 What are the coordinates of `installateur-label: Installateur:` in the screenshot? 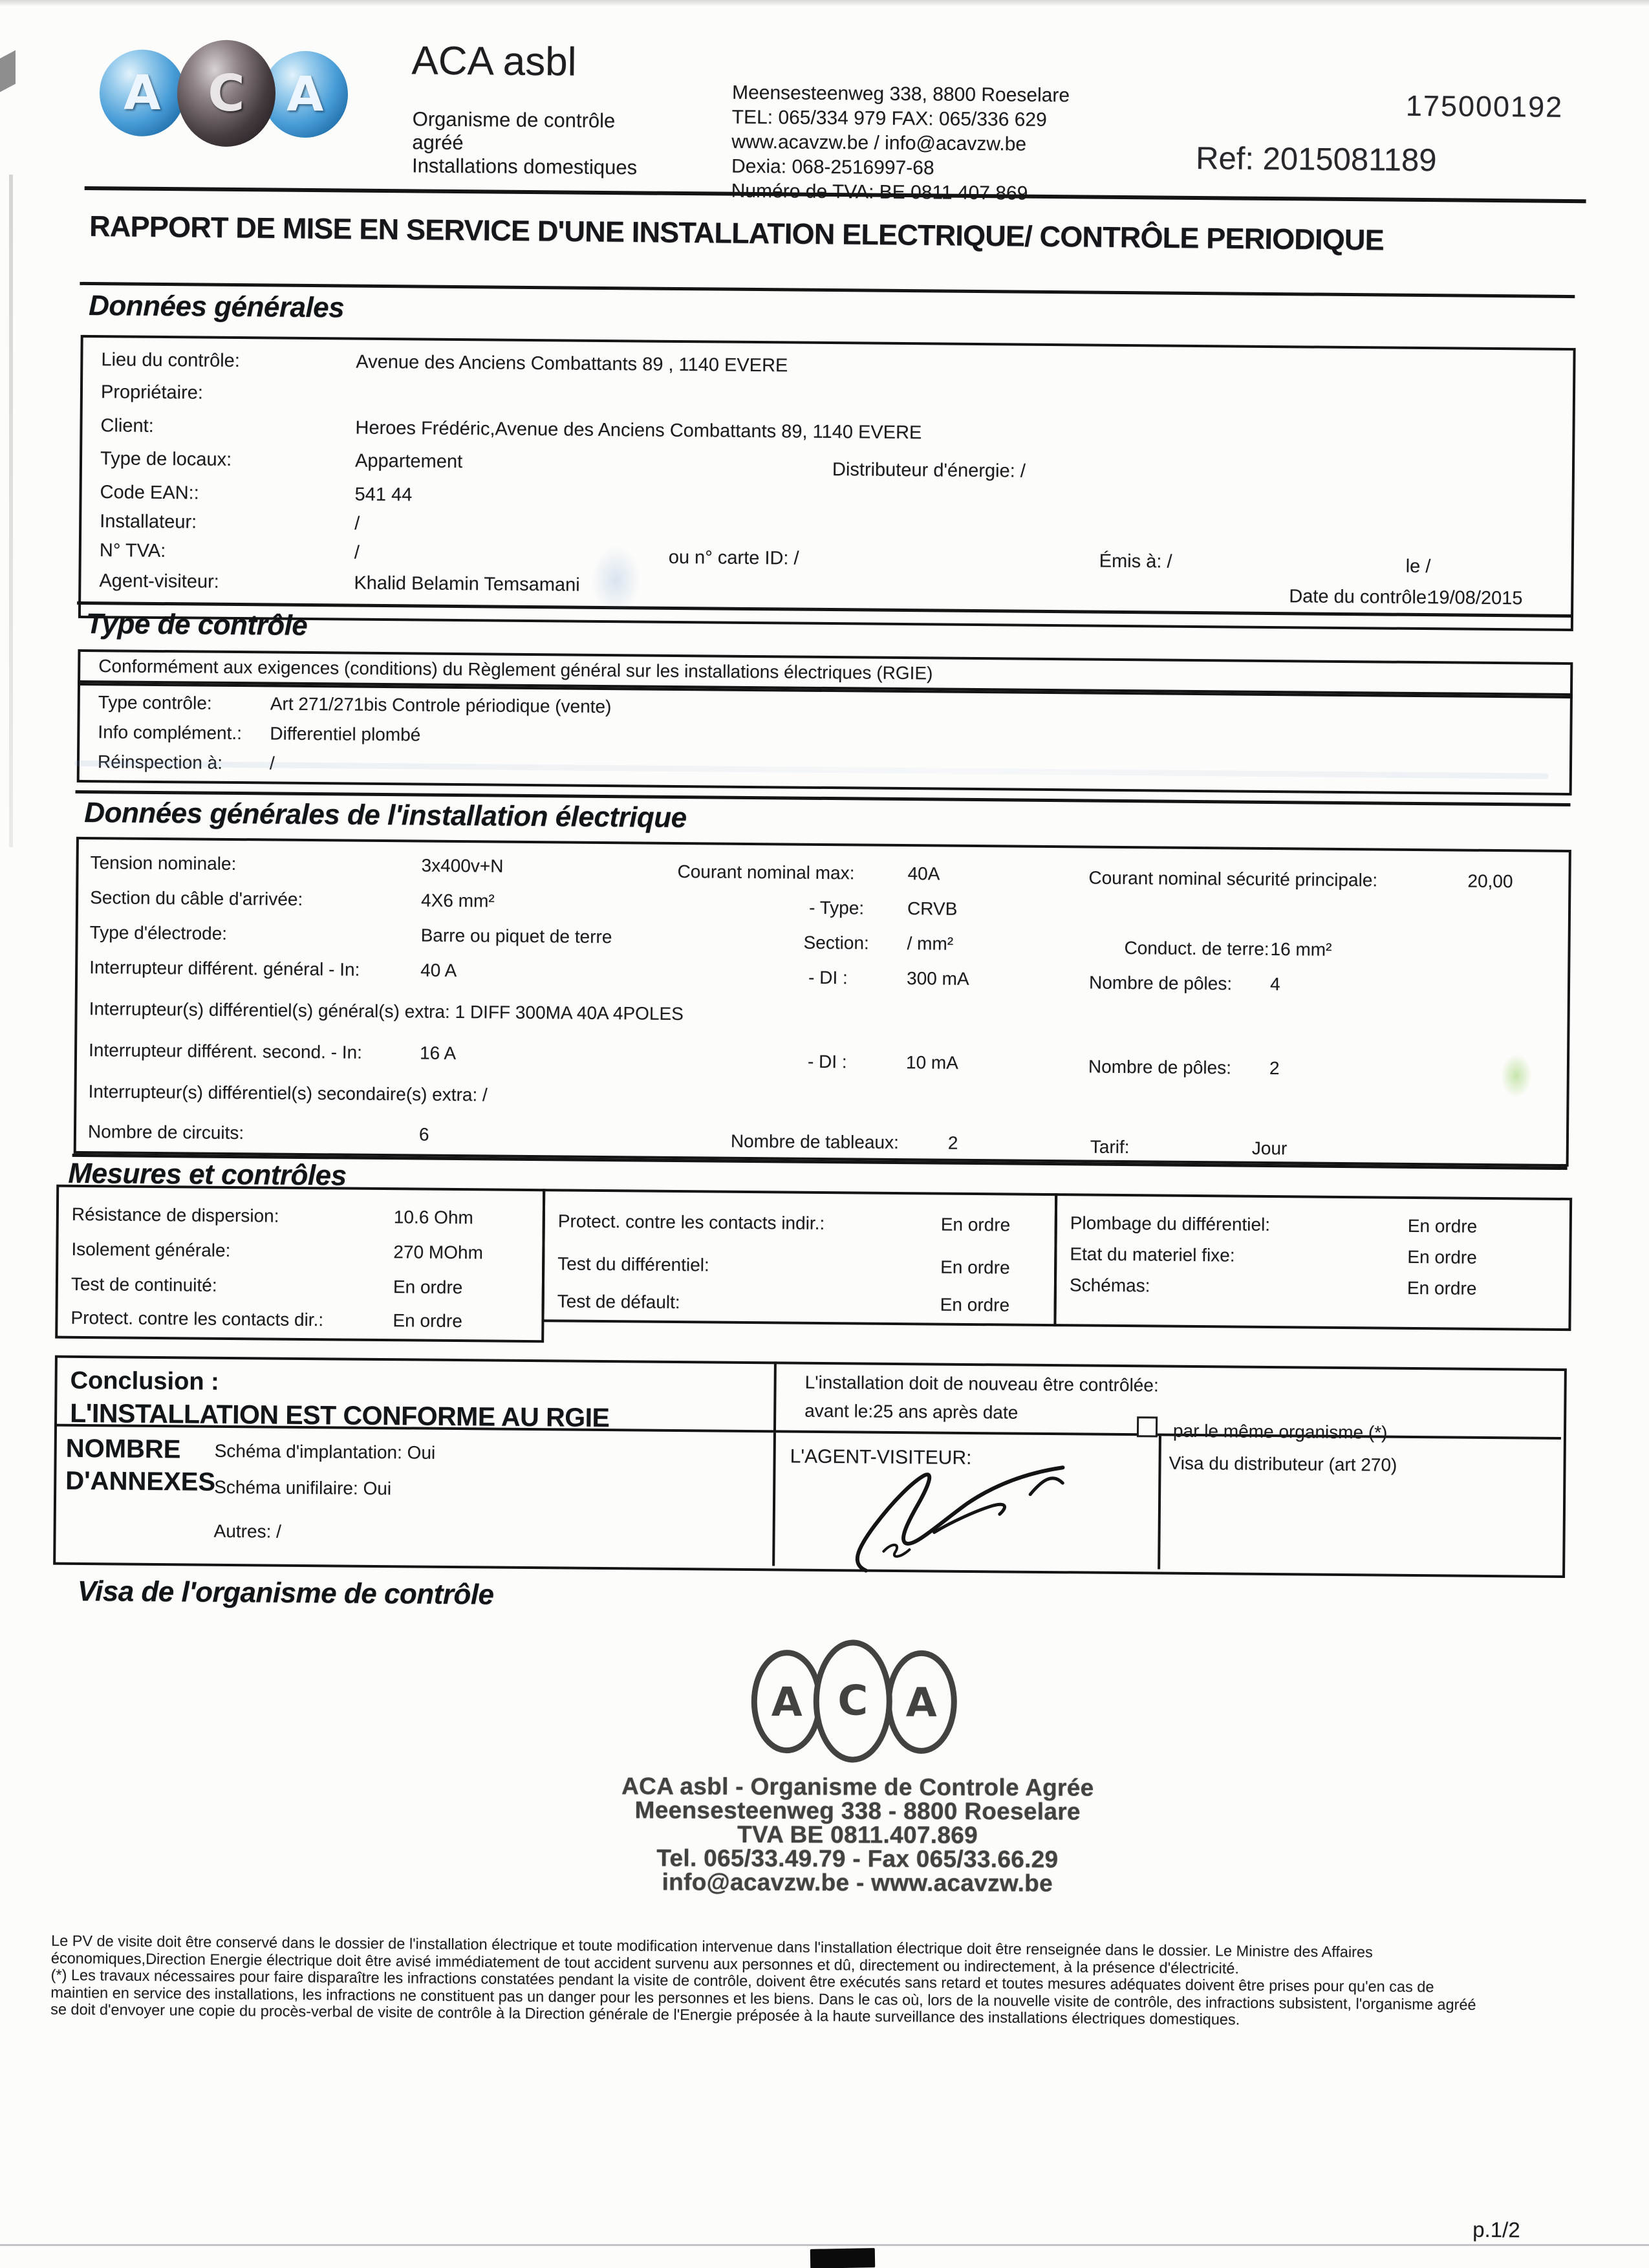 It's located at (148, 522).